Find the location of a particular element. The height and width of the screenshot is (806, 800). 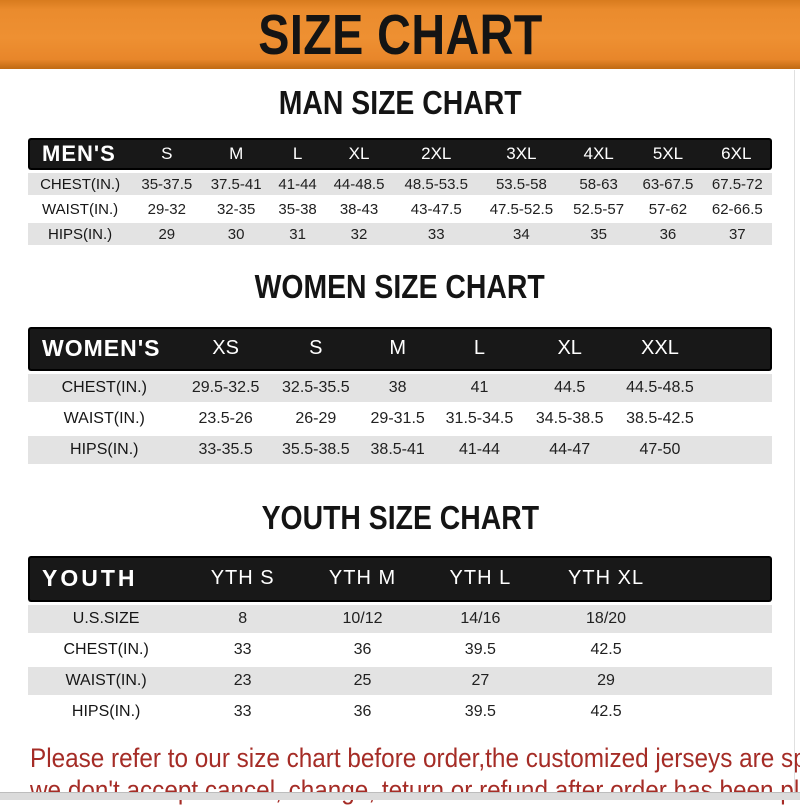

women-size-col-s: S is located at coordinates (315, 348).